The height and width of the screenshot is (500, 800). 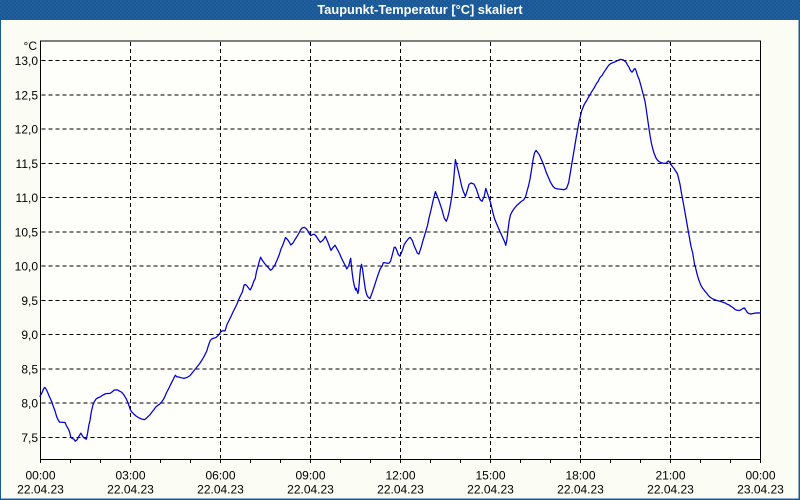 What do you see at coordinates (490, 476) in the screenshot?
I see `svg-text: 15:00` at bounding box center [490, 476].